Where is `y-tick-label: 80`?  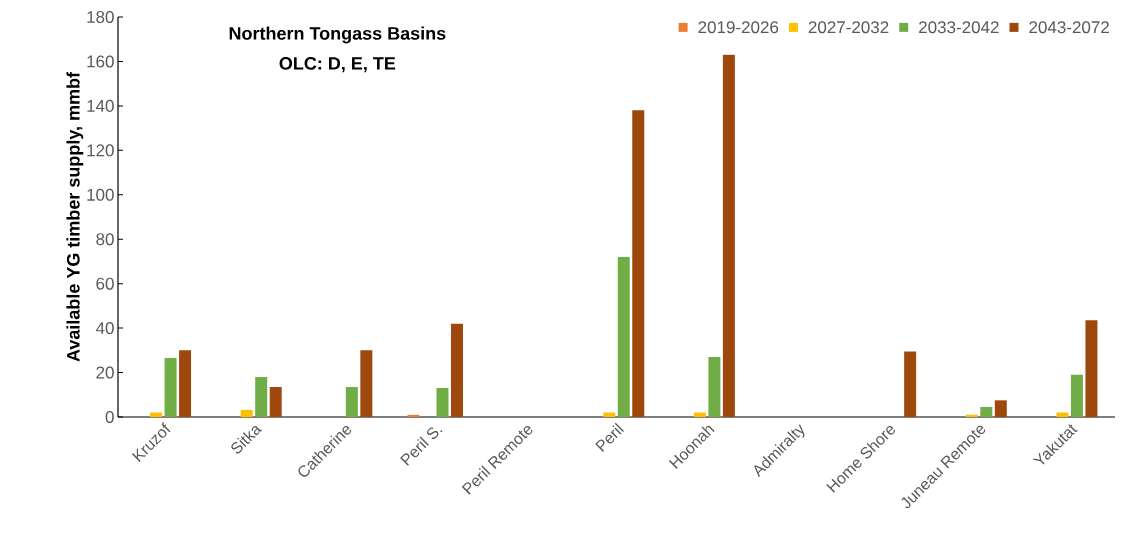 y-tick-label: 80 is located at coordinates (105, 239).